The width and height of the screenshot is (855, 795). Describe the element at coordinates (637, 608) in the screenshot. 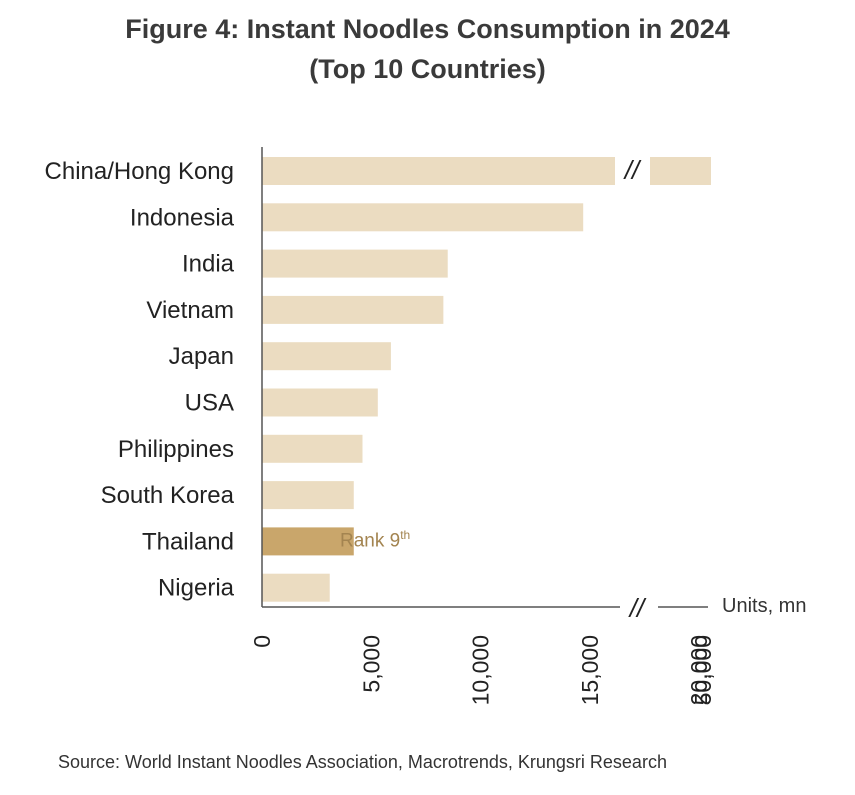

I see `axis-break-mark: //` at that location.